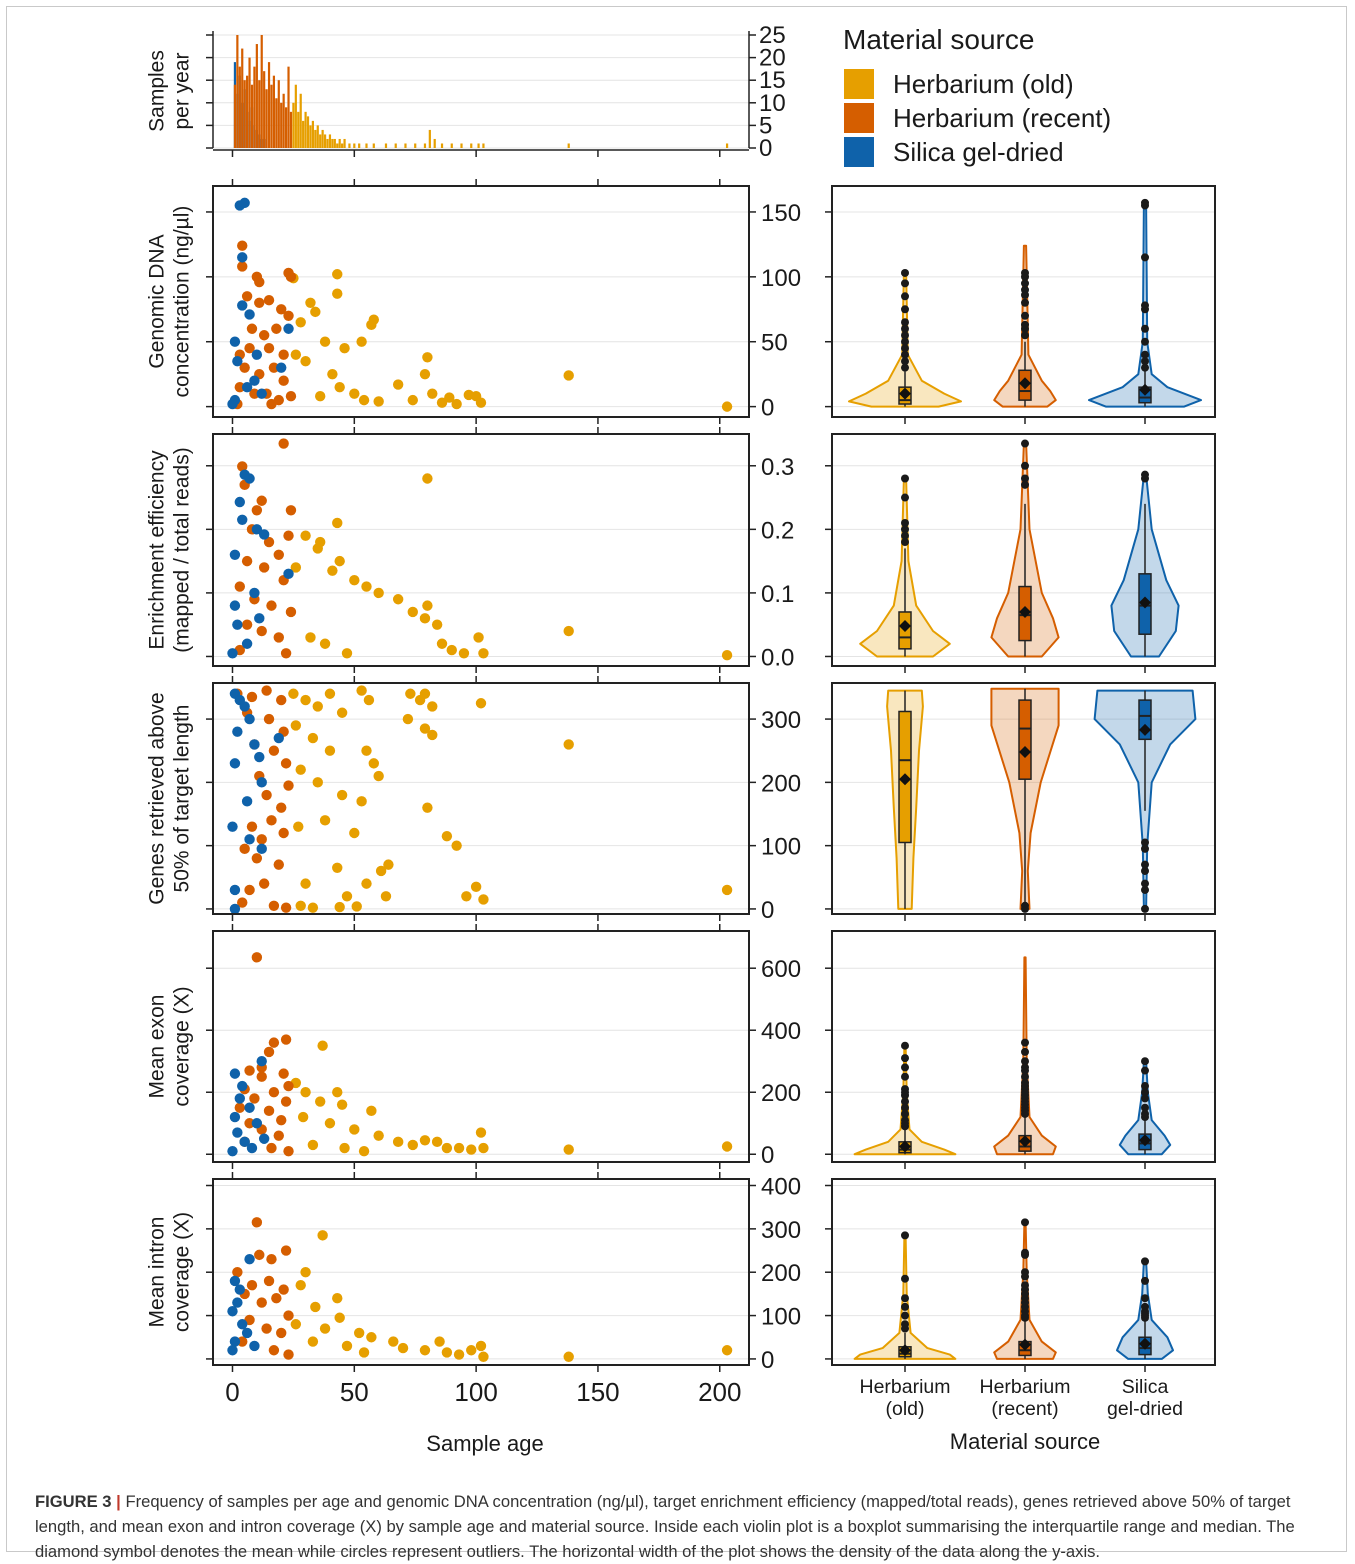 This screenshot has height=1564, width=1355. What do you see at coordinates (232, 1392) in the screenshot?
I see `scatter-xtick-label: 0` at bounding box center [232, 1392].